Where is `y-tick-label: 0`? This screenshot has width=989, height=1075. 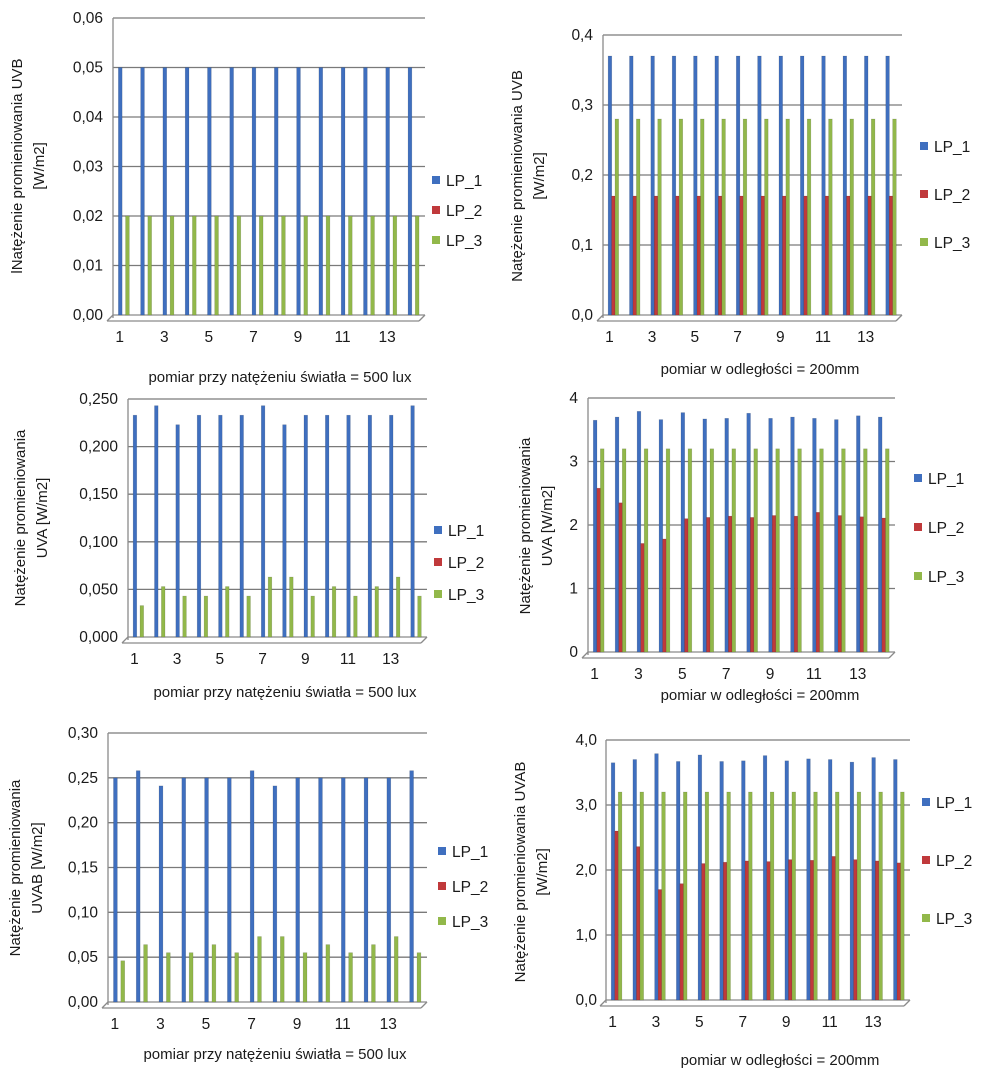
y-tick-label: 0 is located at coordinates (573, 652).